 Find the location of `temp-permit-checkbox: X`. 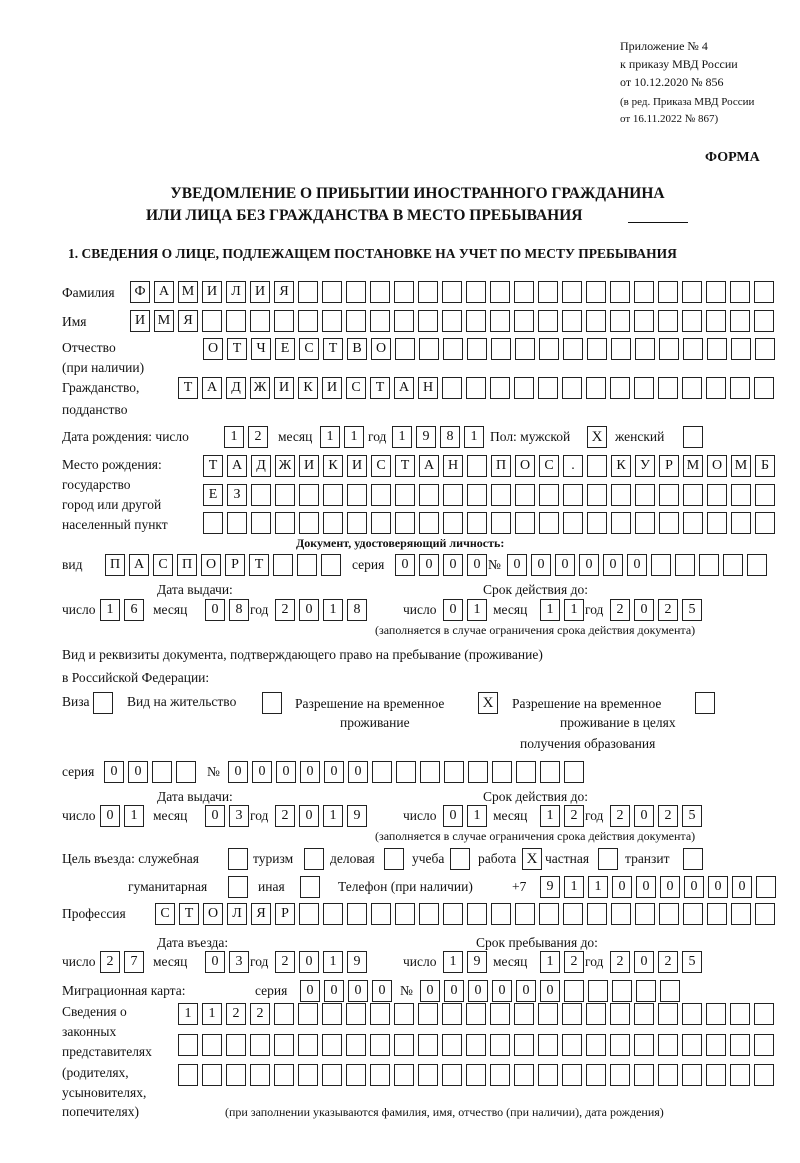

temp-permit-checkbox: X is located at coordinates (488, 703).